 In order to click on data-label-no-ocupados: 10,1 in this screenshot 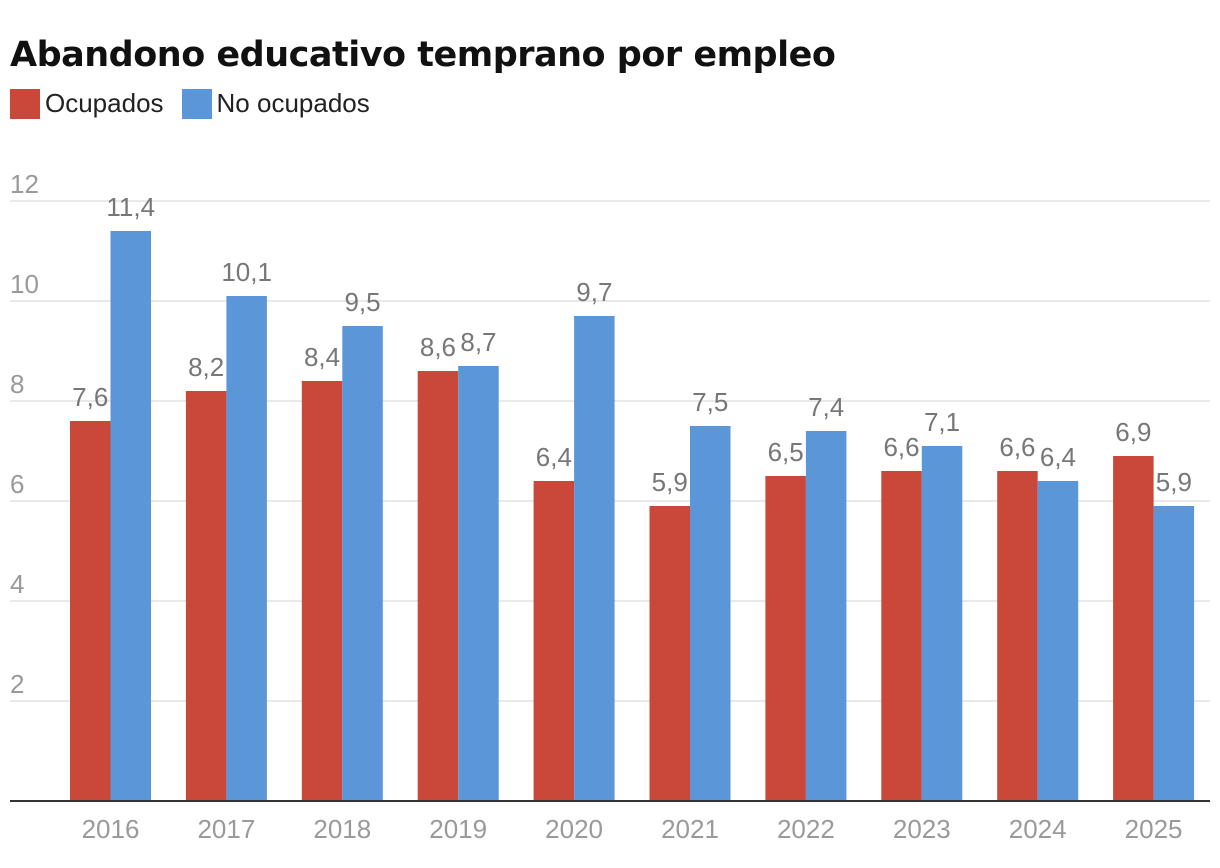, I will do `click(246, 272)`.